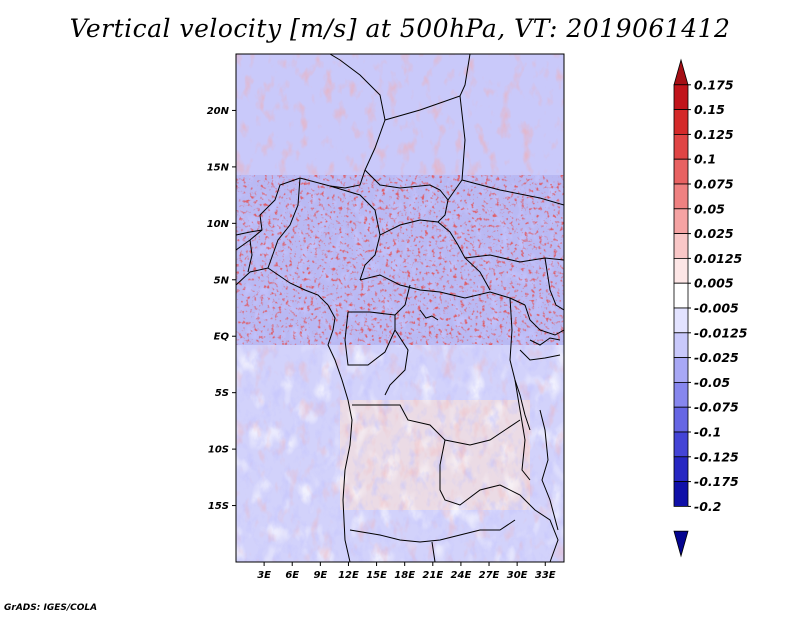  Describe the element at coordinates (712, 382) in the screenshot. I see `colorbar-label: -0.05` at that location.